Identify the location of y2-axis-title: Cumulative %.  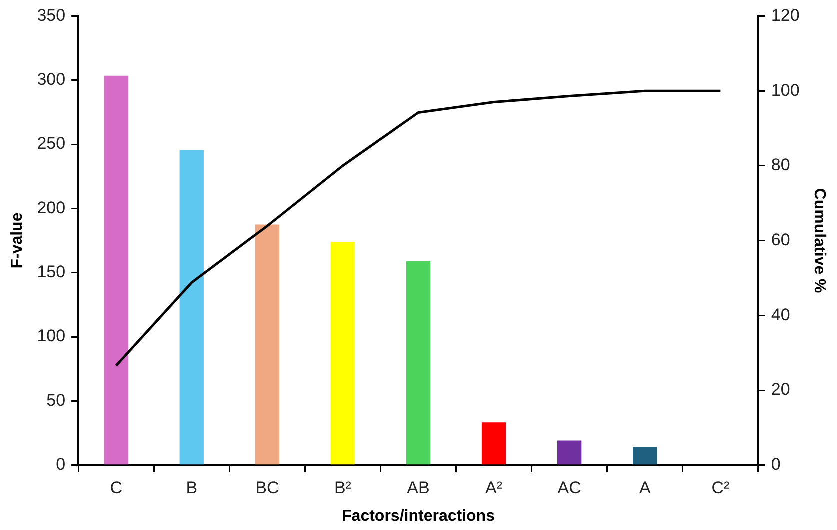
(819, 241).